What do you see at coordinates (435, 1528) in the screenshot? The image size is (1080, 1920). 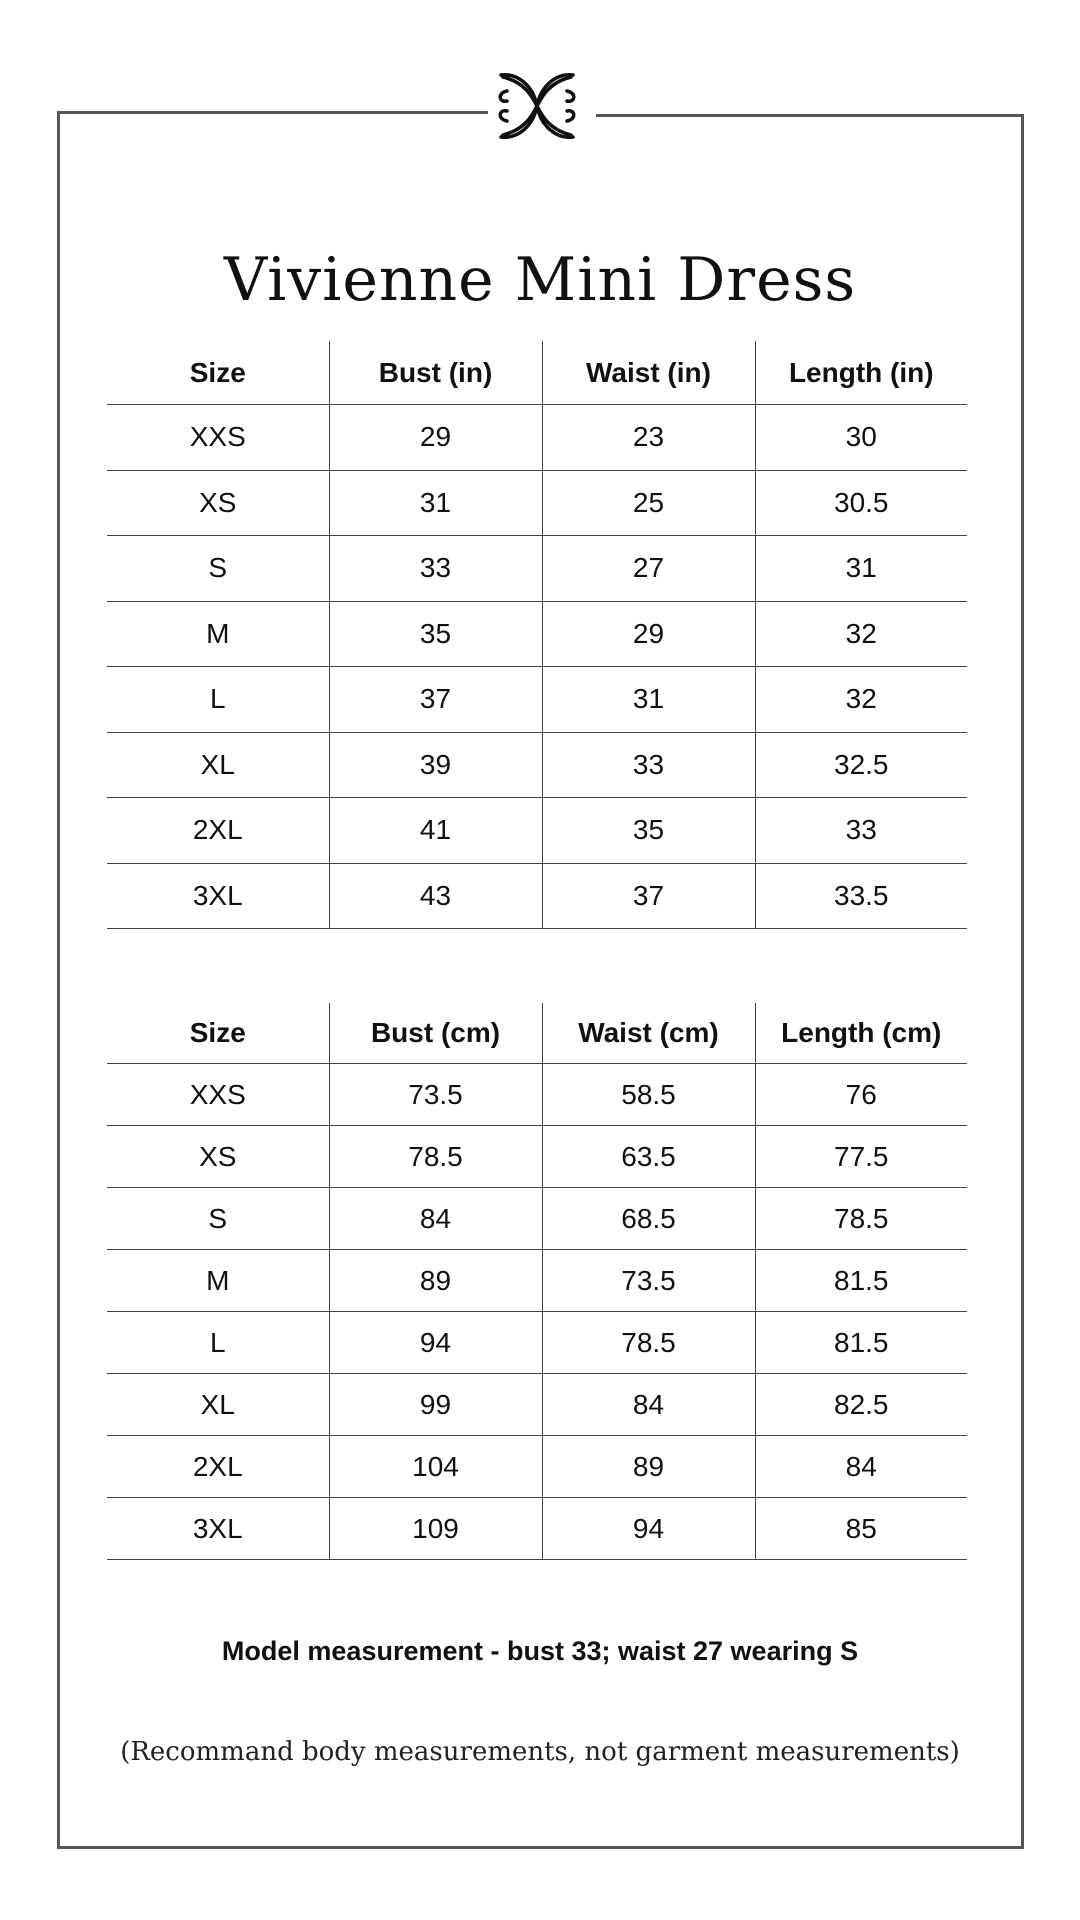 I see `measurement-cell: 109` at bounding box center [435, 1528].